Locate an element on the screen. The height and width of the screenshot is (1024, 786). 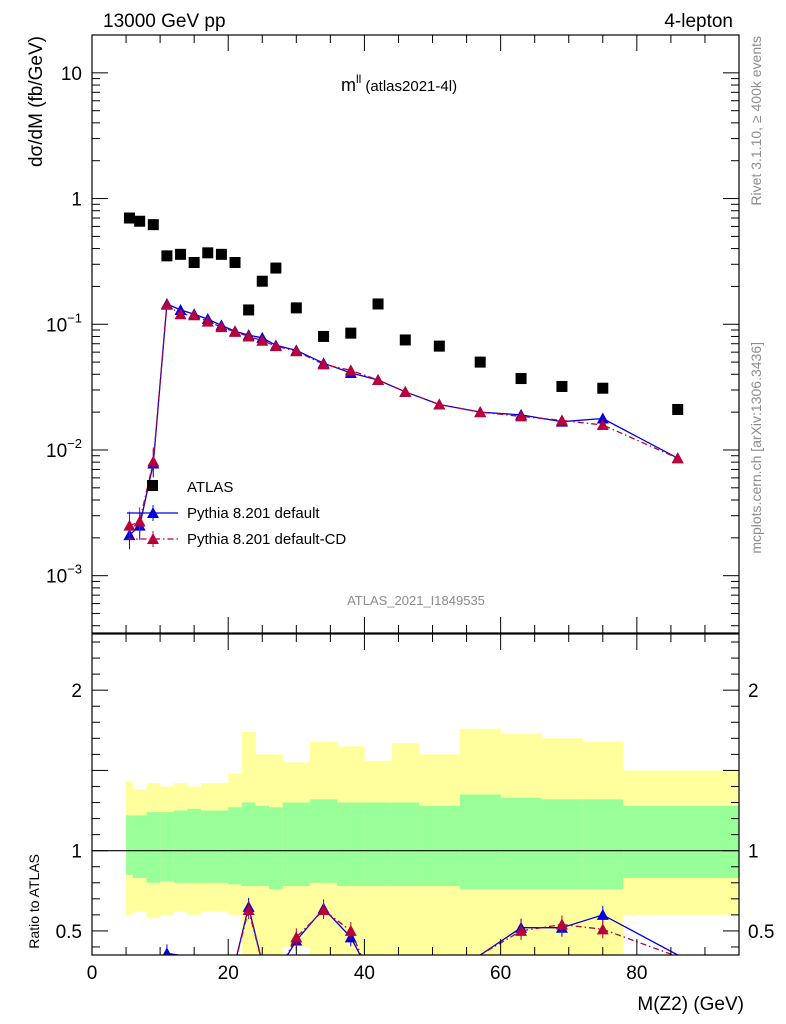
x-tick-label: 40 is located at coordinates (364, 973).